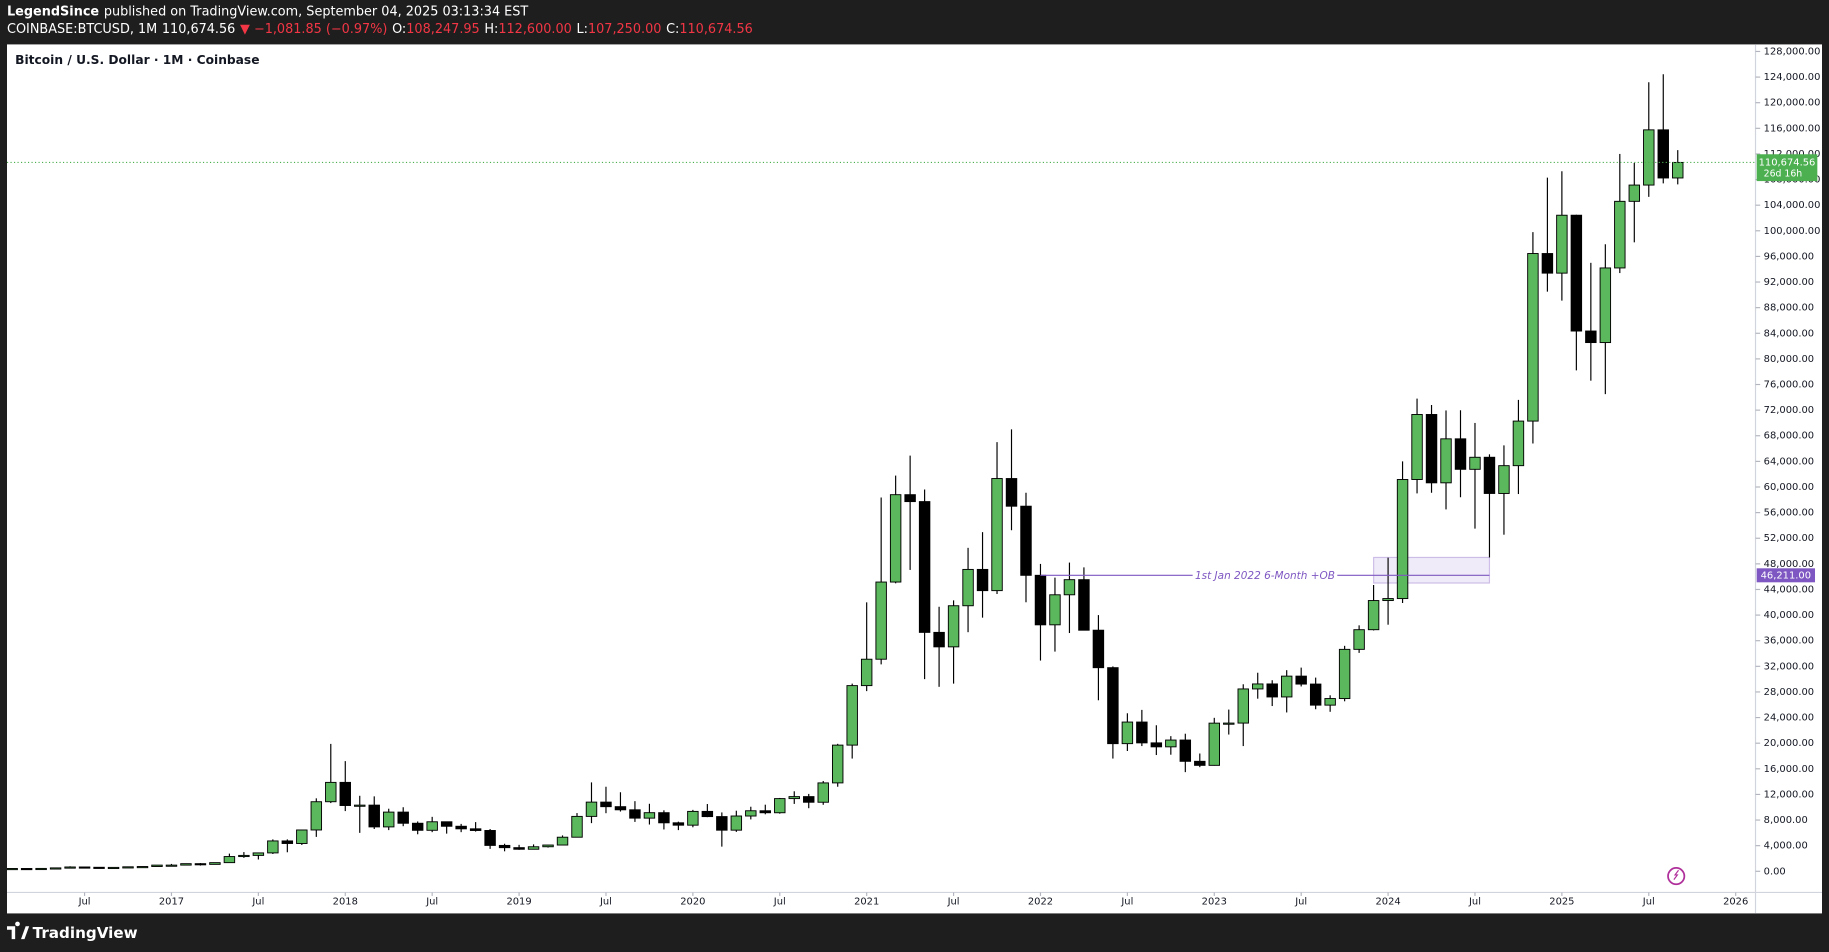 The height and width of the screenshot is (952, 1829). What do you see at coordinates (171, 902) in the screenshot?
I see `x-tick-label: 2017` at bounding box center [171, 902].